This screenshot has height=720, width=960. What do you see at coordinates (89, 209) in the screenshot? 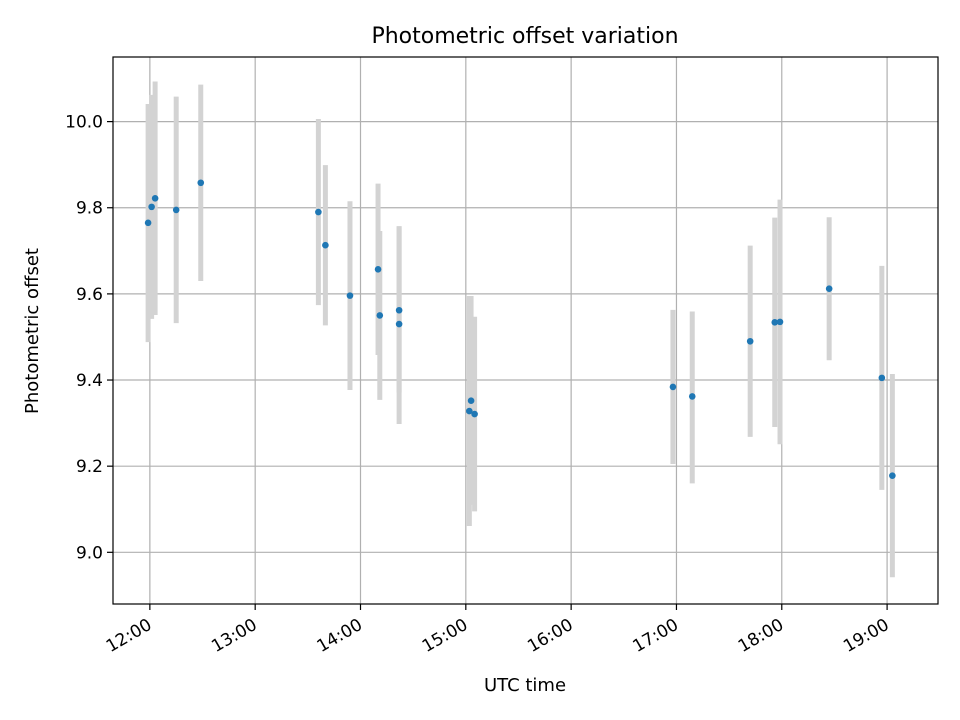
I see `y-tick-label: 9.8` at bounding box center [89, 209].